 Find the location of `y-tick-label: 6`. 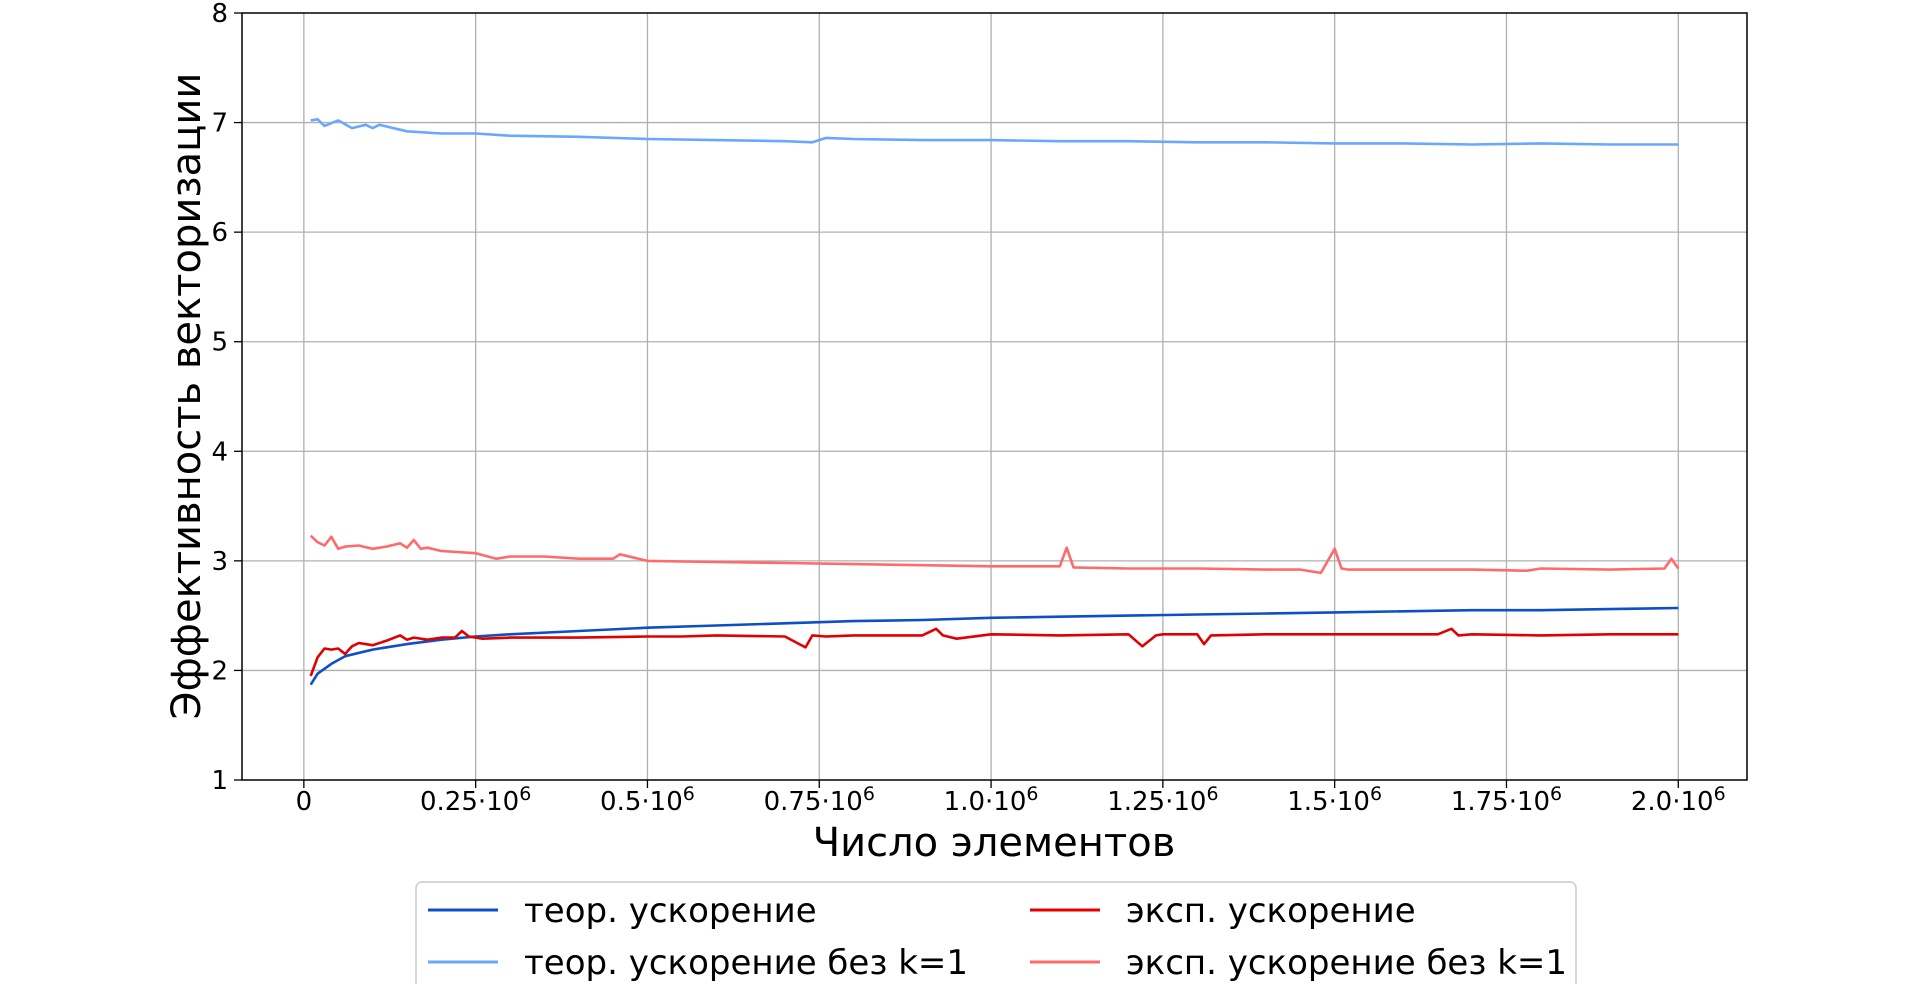

y-tick-label: 6 is located at coordinates (219, 233).